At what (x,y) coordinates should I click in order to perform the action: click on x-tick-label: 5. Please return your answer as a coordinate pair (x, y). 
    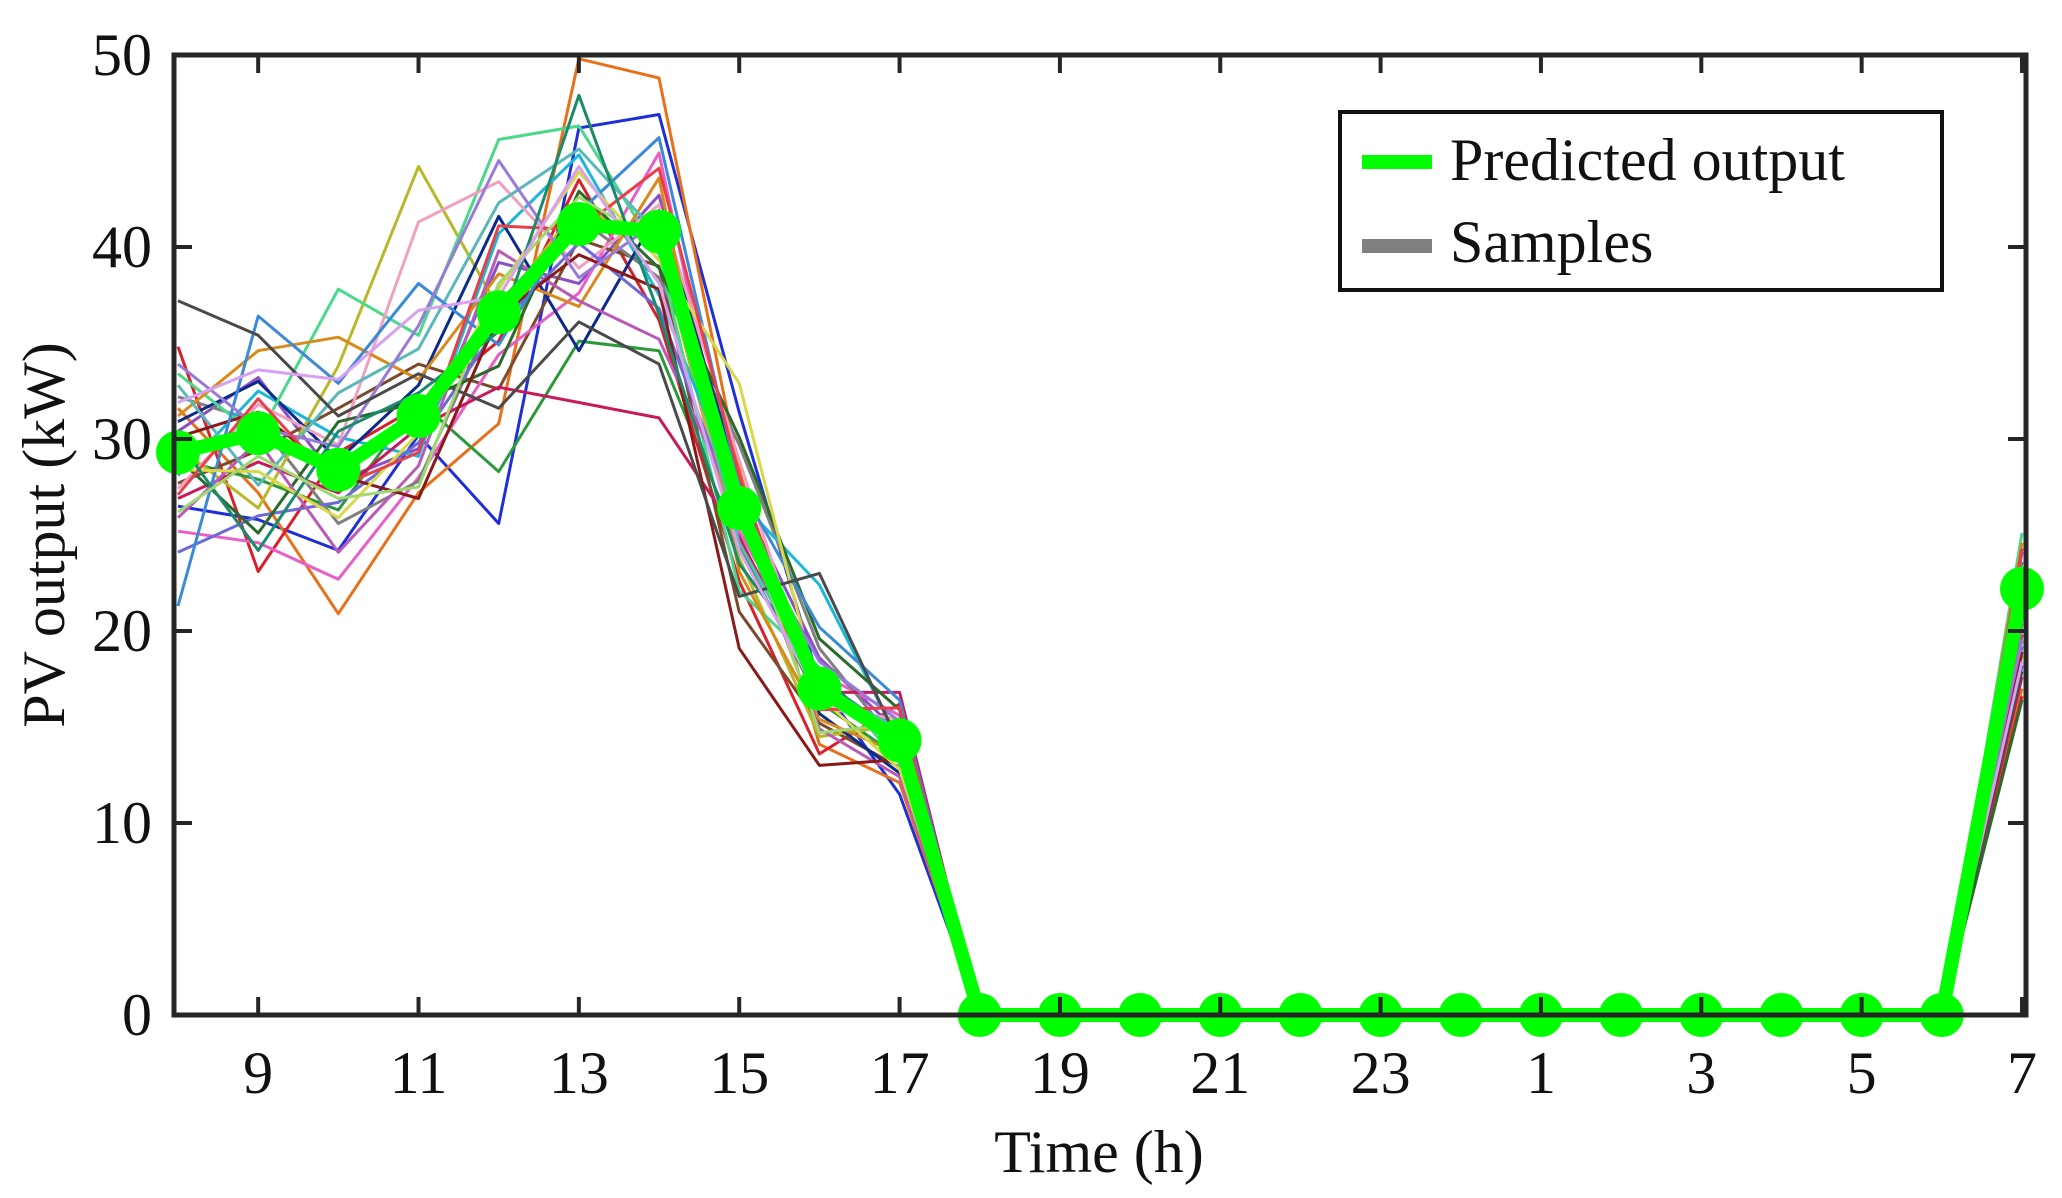
    Looking at the image, I should click on (1862, 1073).